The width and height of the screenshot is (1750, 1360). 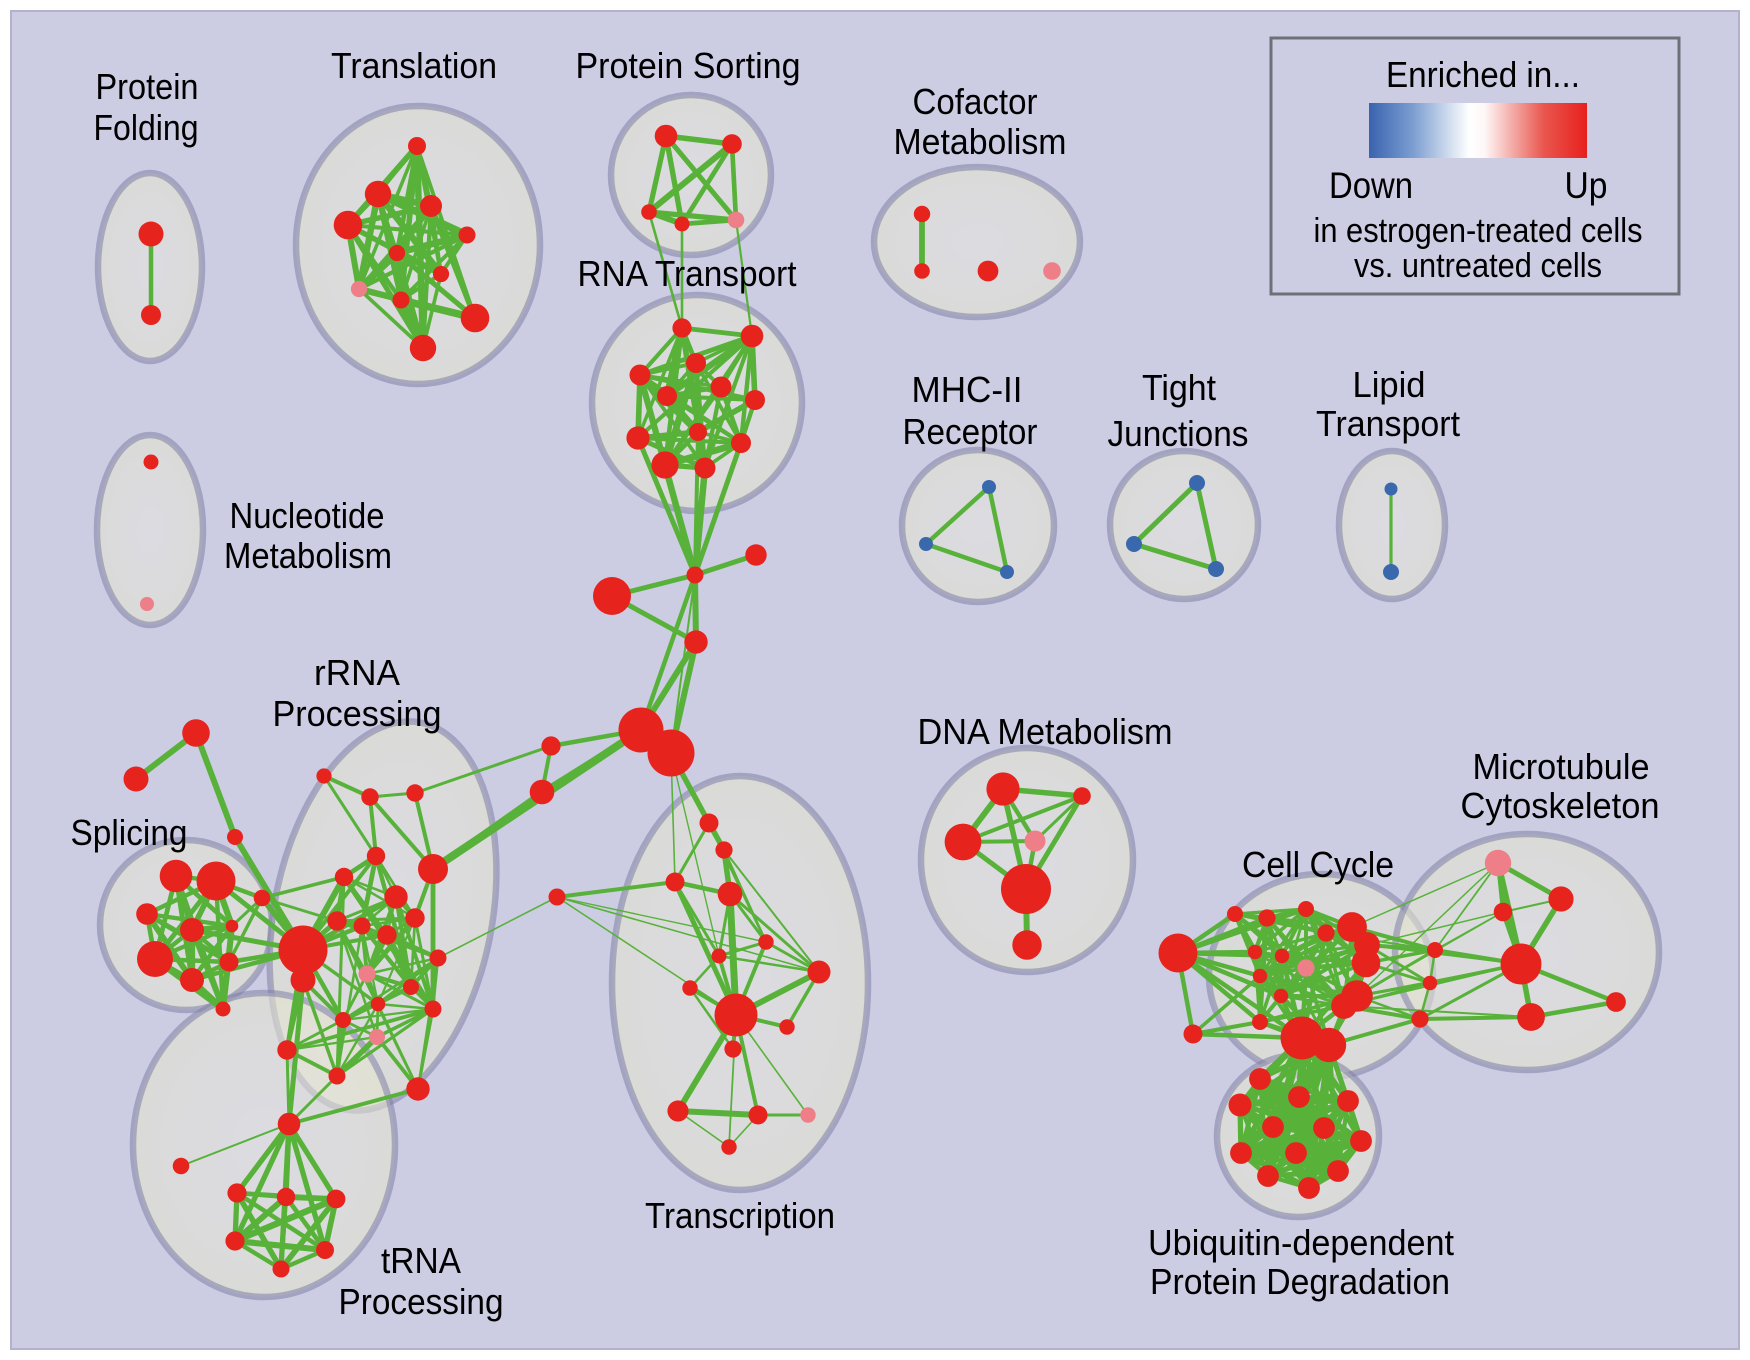 What do you see at coordinates (1045, 731) in the screenshot?
I see `svg-text: DNA Metabolism` at bounding box center [1045, 731].